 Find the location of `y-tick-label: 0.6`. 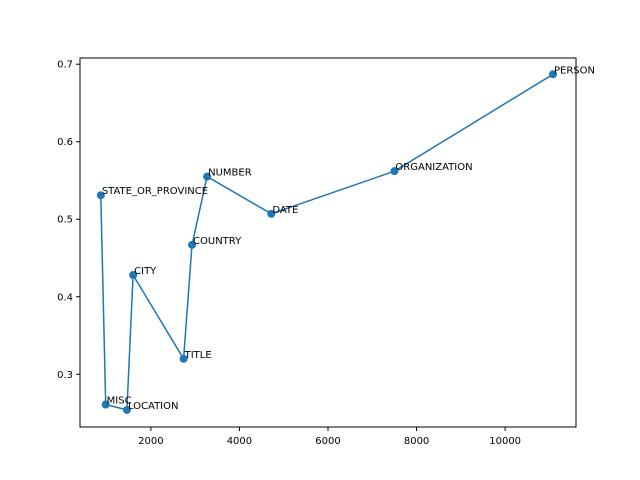

y-tick-label: 0.6 is located at coordinates (65, 142).